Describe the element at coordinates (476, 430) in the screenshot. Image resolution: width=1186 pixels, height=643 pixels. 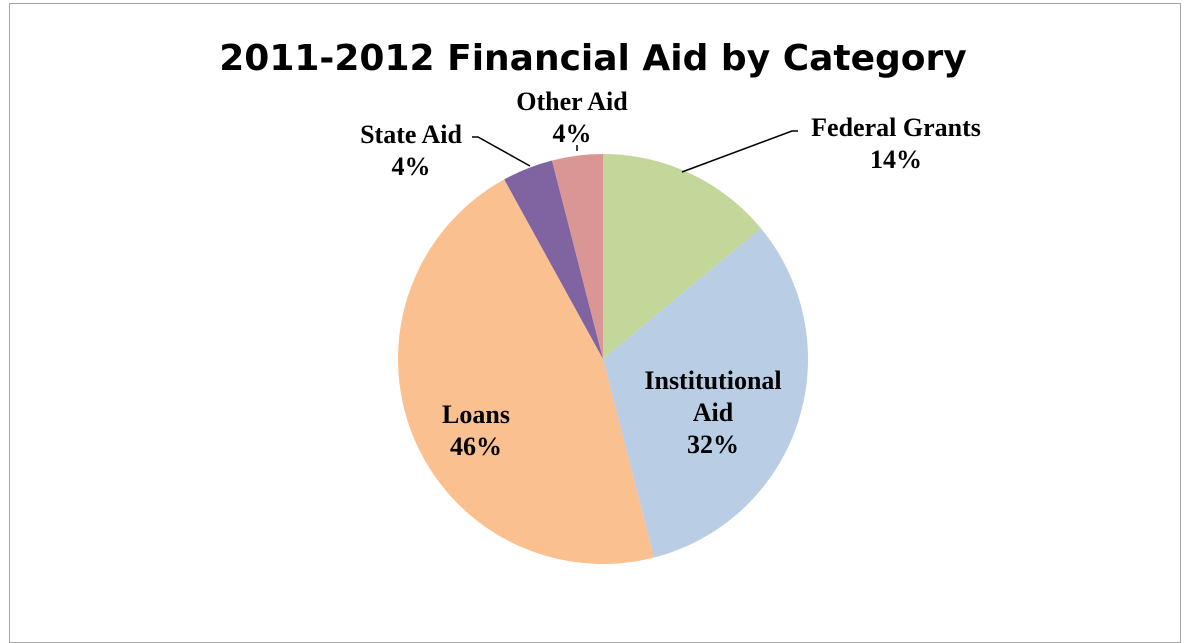
I see `data-label-loans: Loans 46%` at that location.